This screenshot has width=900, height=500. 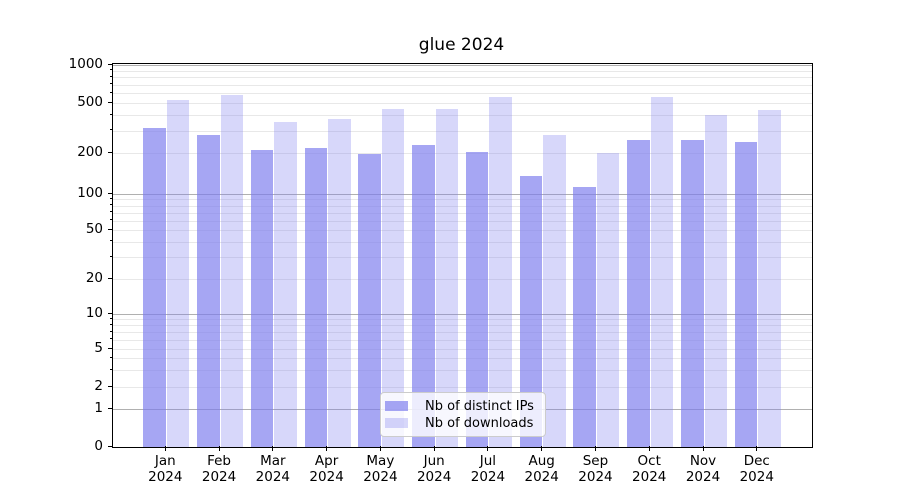 I want to click on y-tick-label-200: 200, so click(x=90, y=152).